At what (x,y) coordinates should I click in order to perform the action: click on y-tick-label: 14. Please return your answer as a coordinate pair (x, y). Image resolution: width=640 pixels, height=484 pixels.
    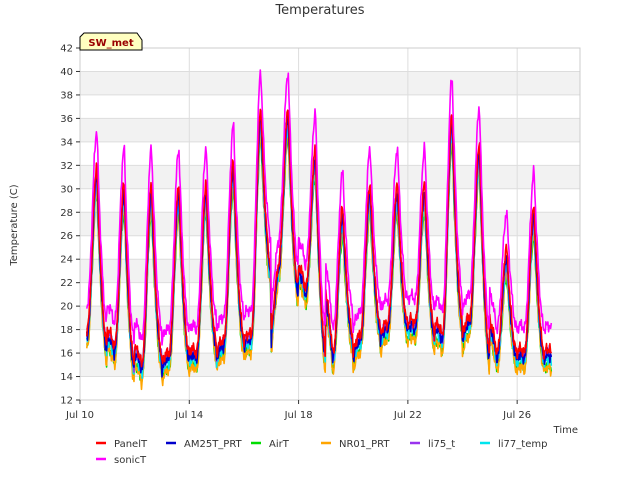
    Looking at the image, I should click on (66, 377).